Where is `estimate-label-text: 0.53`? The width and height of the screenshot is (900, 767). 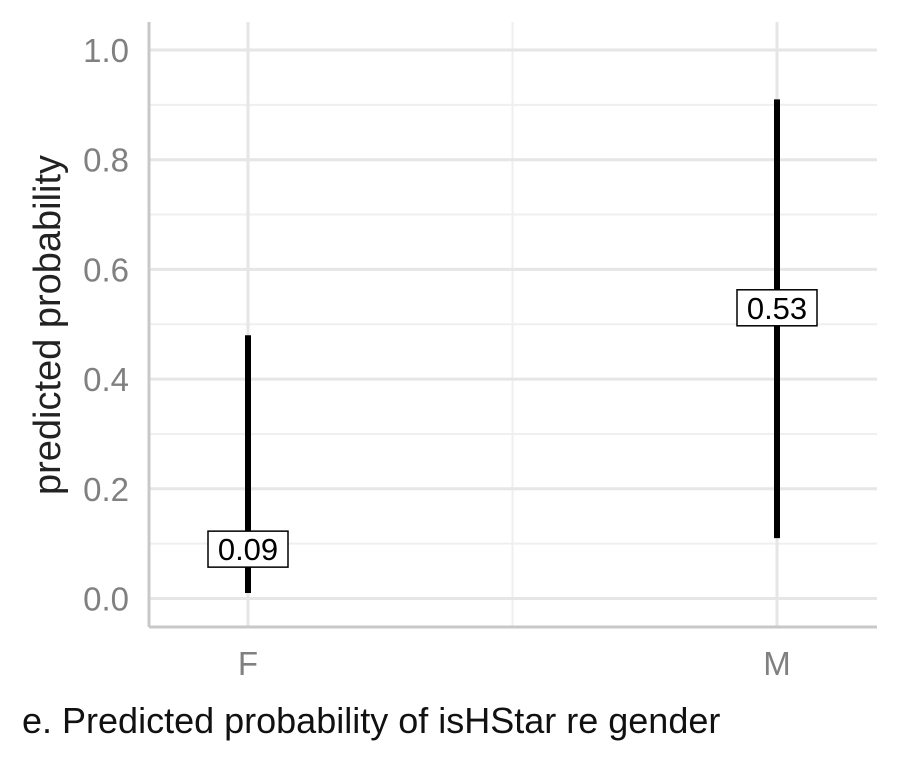 estimate-label-text: 0.53 is located at coordinates (777, 308).